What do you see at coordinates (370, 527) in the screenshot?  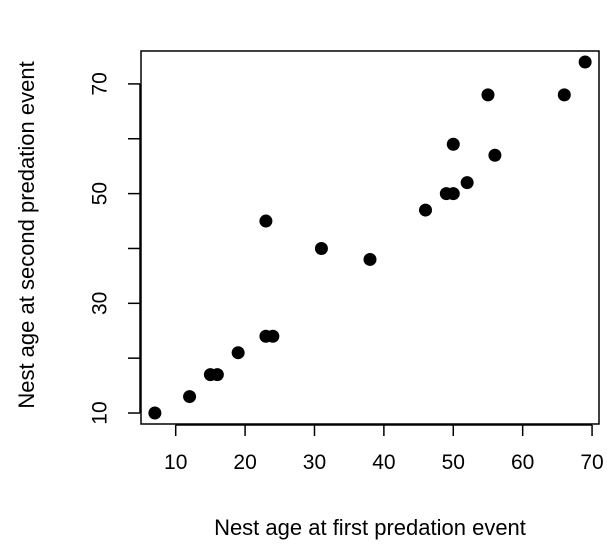 I see `x-axis-title: Nest age at first predation event` at bounding box center [370, 527].